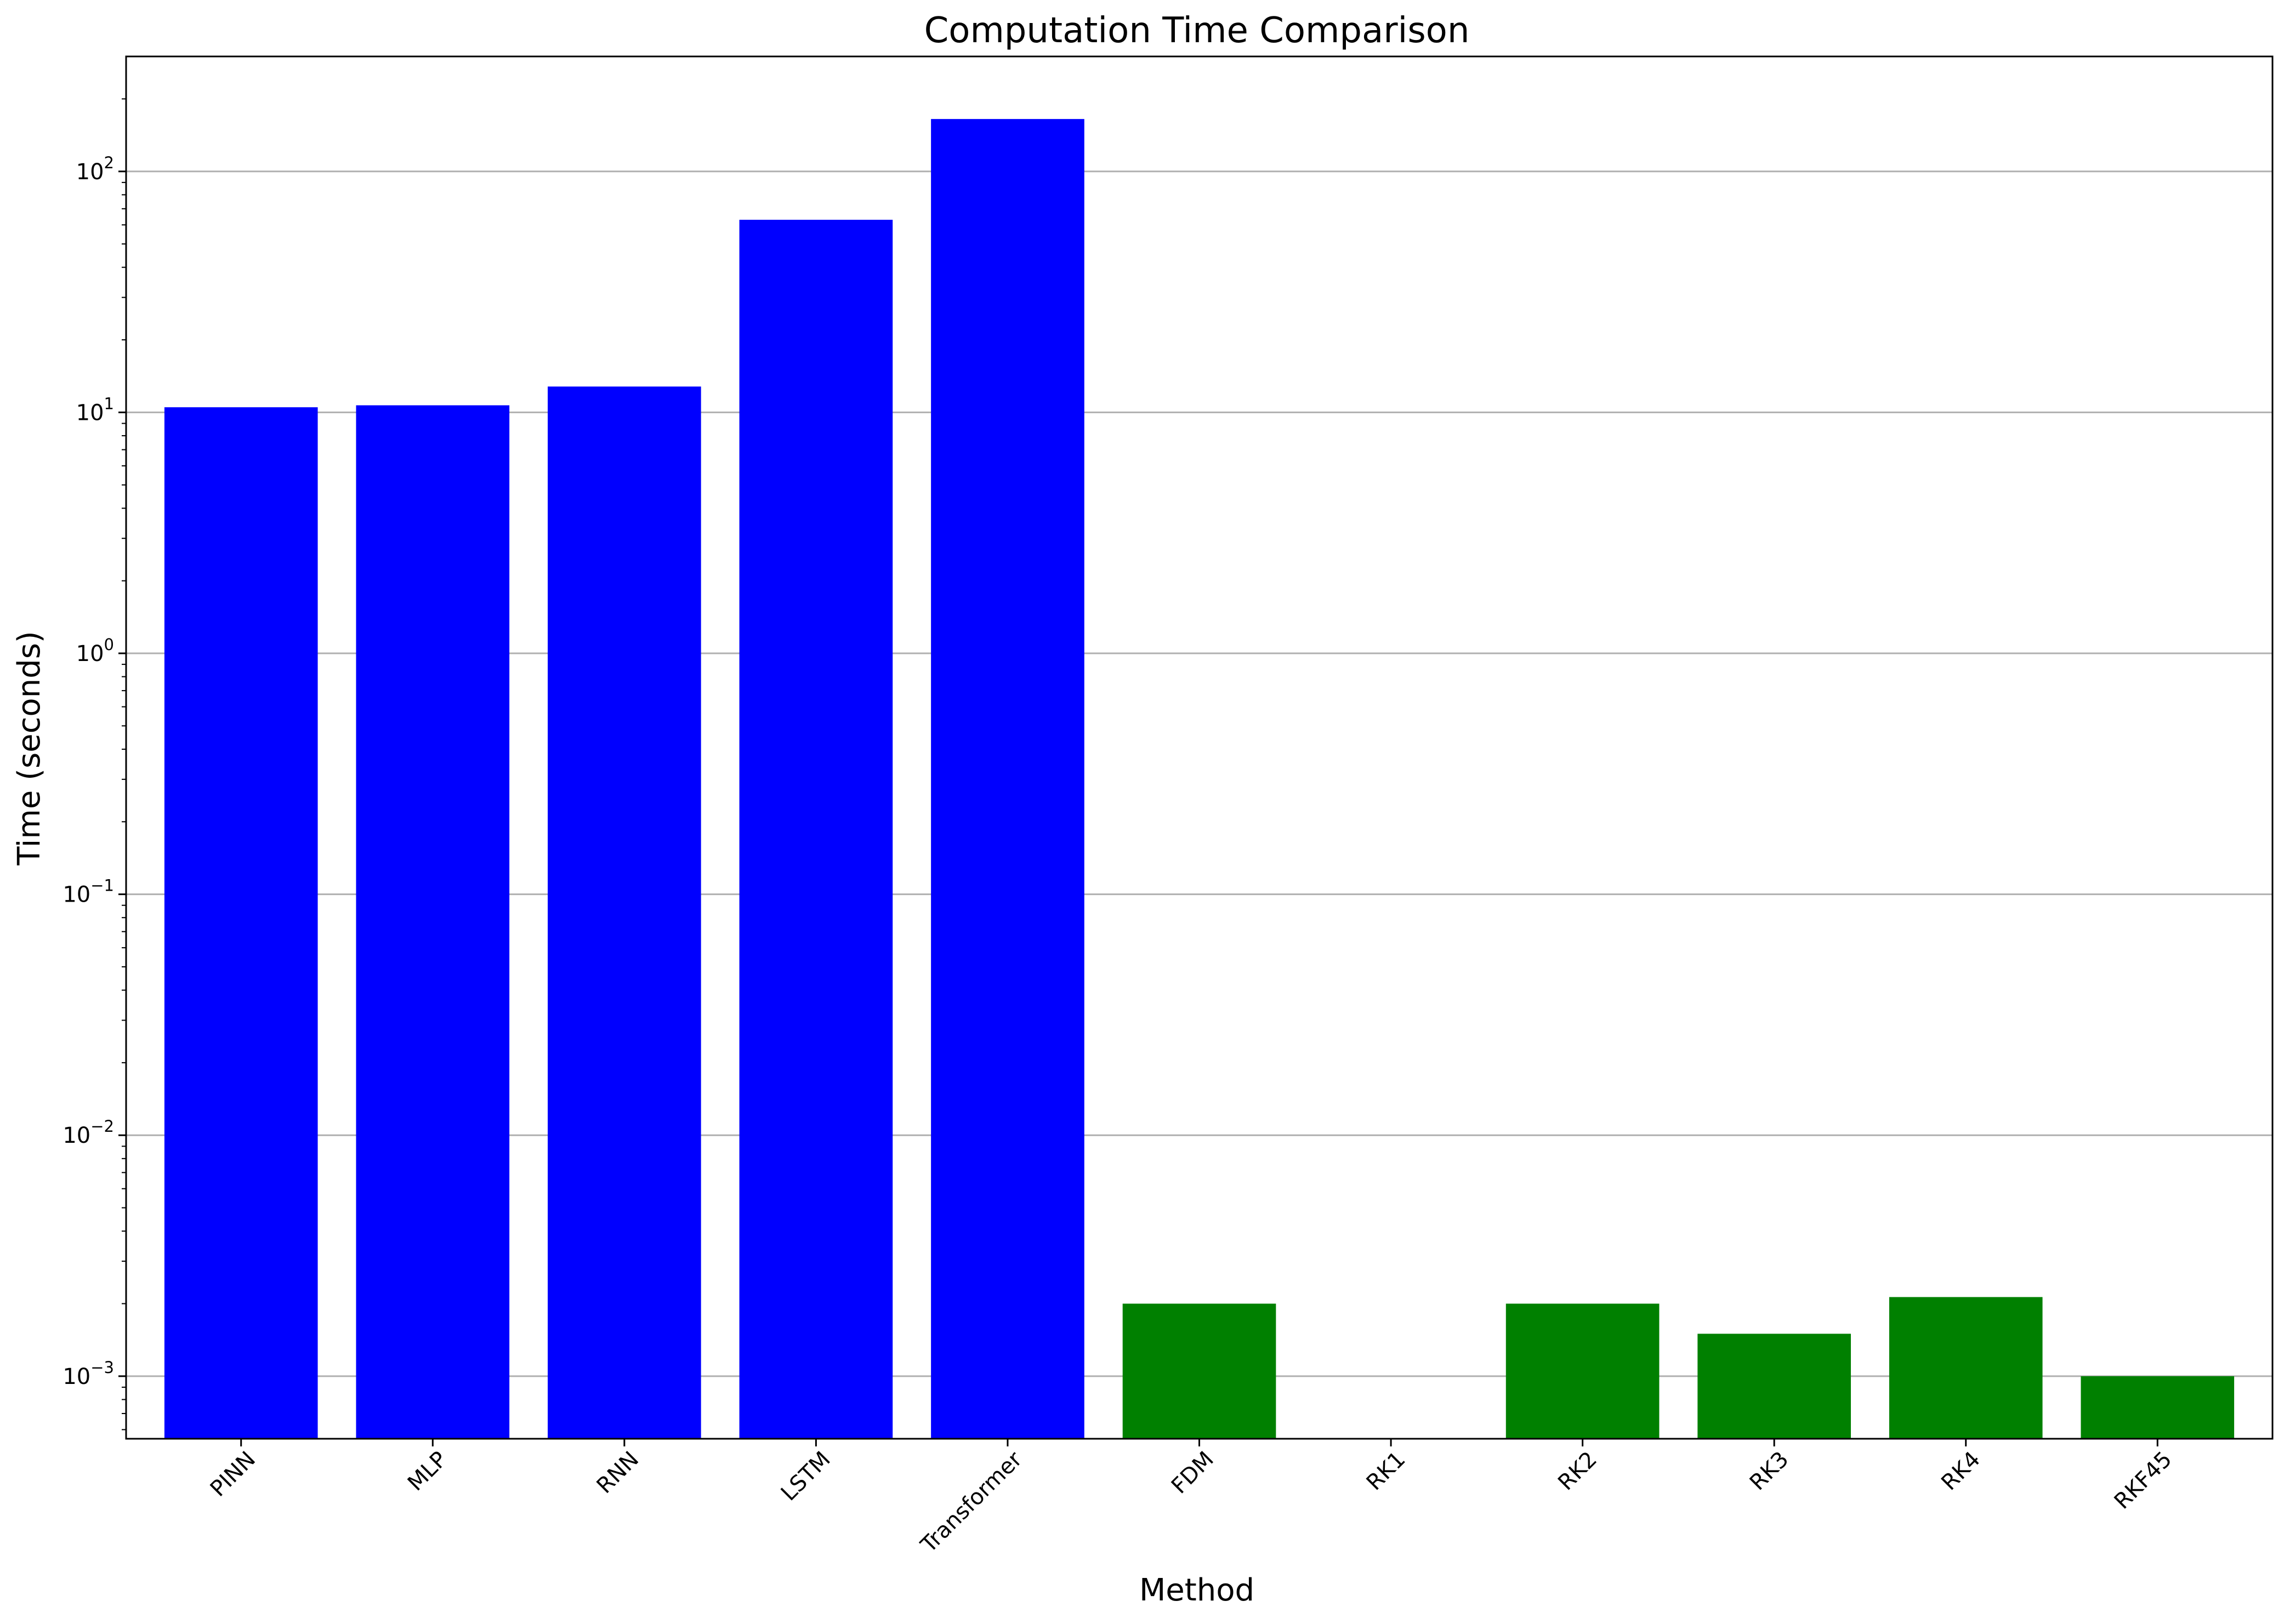 This screenshot has width=2284, height=1624. What do you see at coordinates (1582, 1371) in the screenshot?
I see `bar-rk2` at bounding box center [1582, 1371].